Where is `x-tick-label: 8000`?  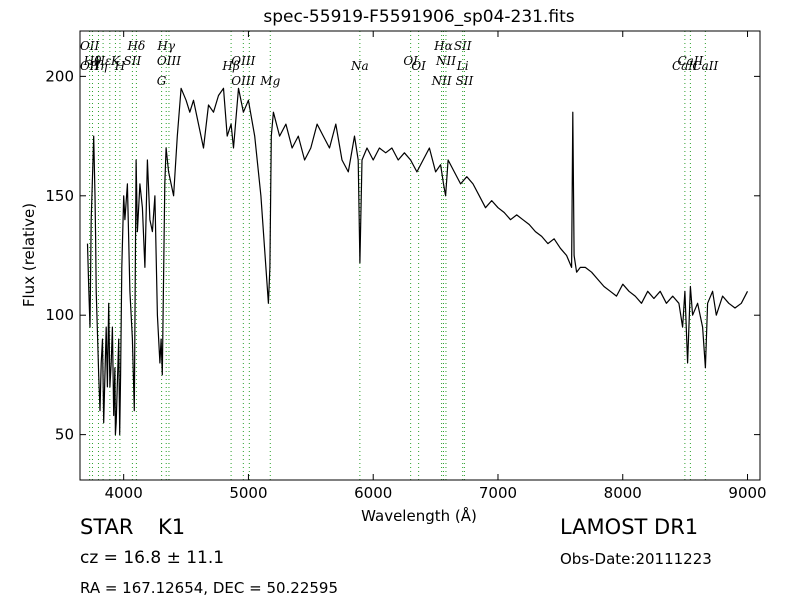
x-tick-label: 8000 is located at coordinates (623, 493).